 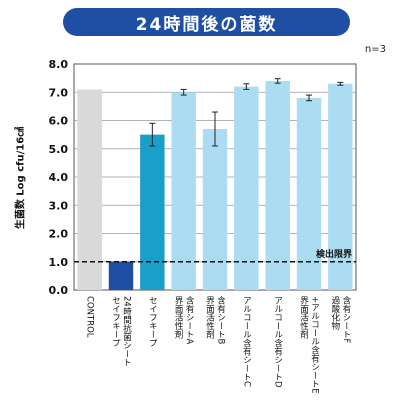 I want to click on detection-limit-label: 検出限界, so click(x=334, y=254).